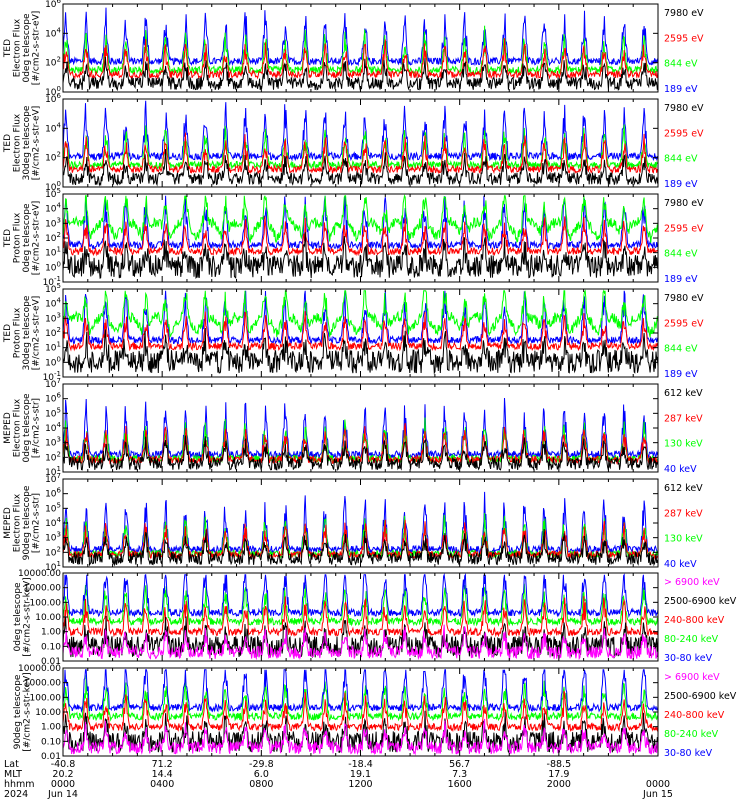 The height and width of the screenshot is (800, 750). I want to click on y-tick-label: 10.00, so click(48, 618).